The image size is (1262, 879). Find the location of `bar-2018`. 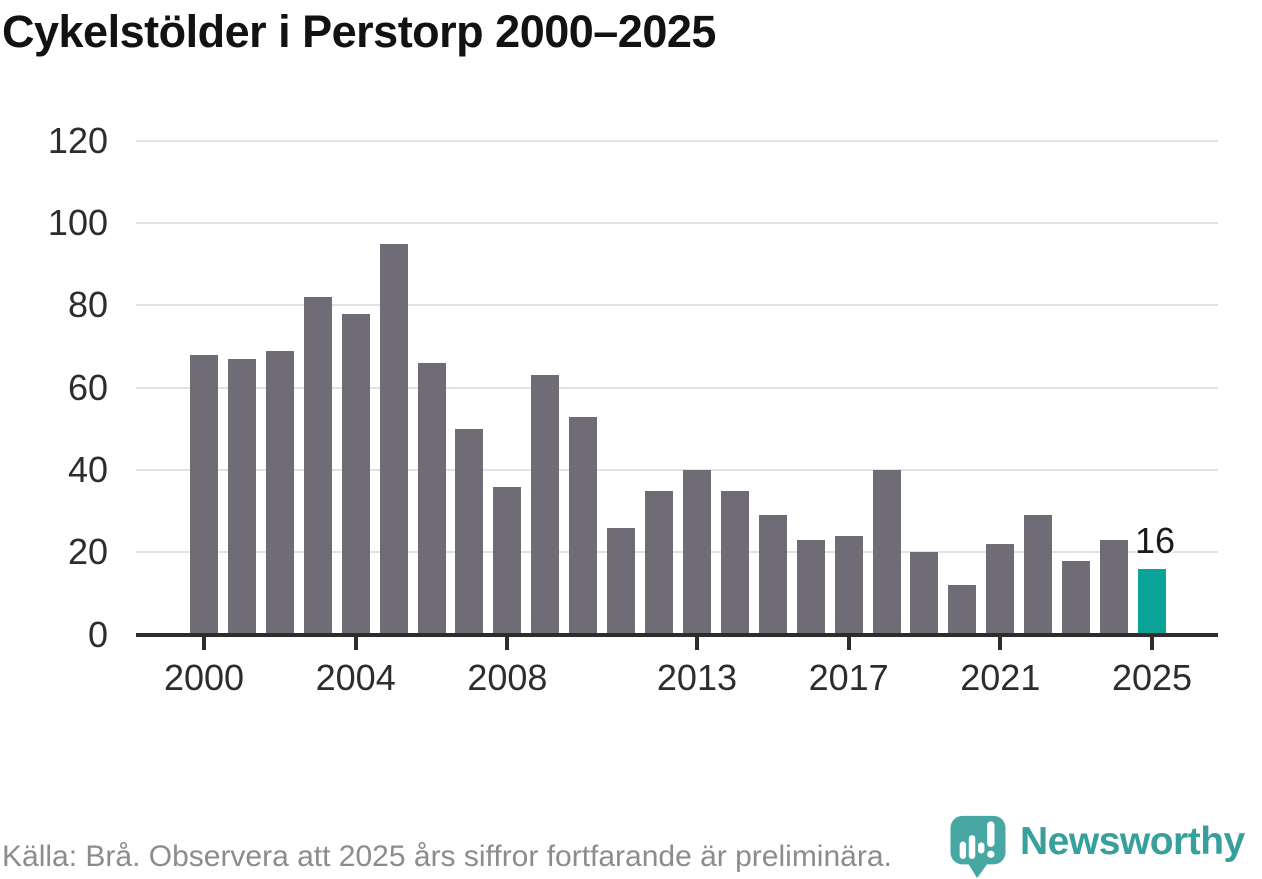

bar-2018 is located at coordinates (886, 552).